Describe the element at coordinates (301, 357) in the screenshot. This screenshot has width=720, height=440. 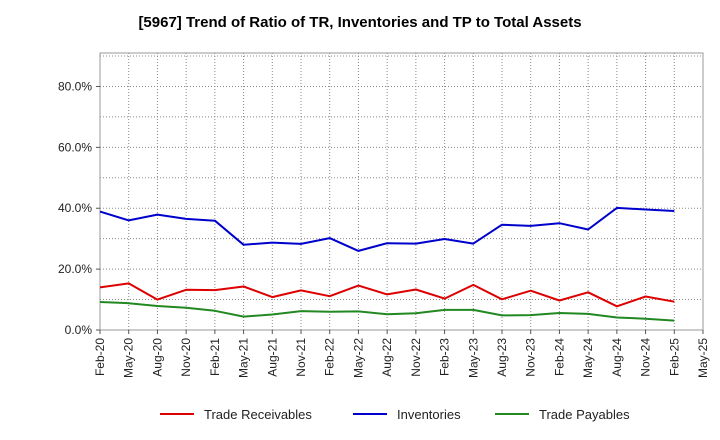
I see `x-tick-label: Nov-21` at that location.